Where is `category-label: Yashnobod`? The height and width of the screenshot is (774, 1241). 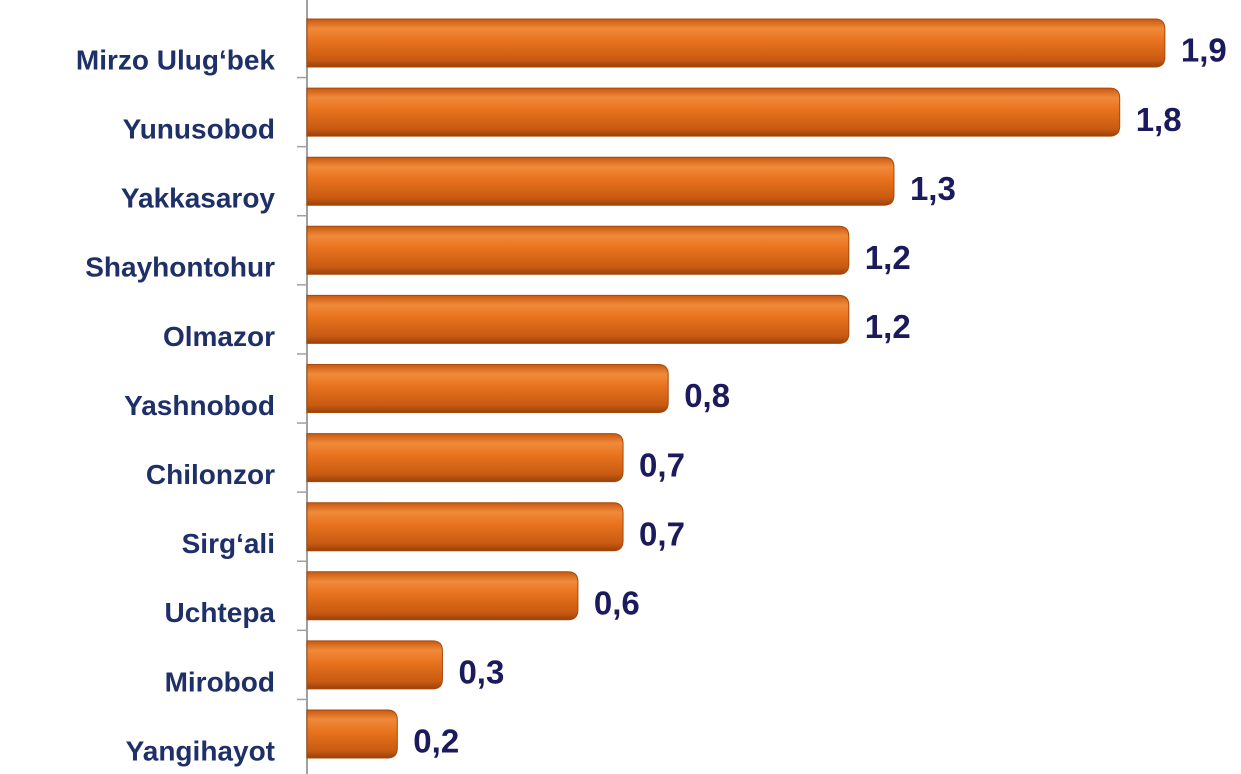
category-label: Yashnobod is located at coordinates (199, 405).